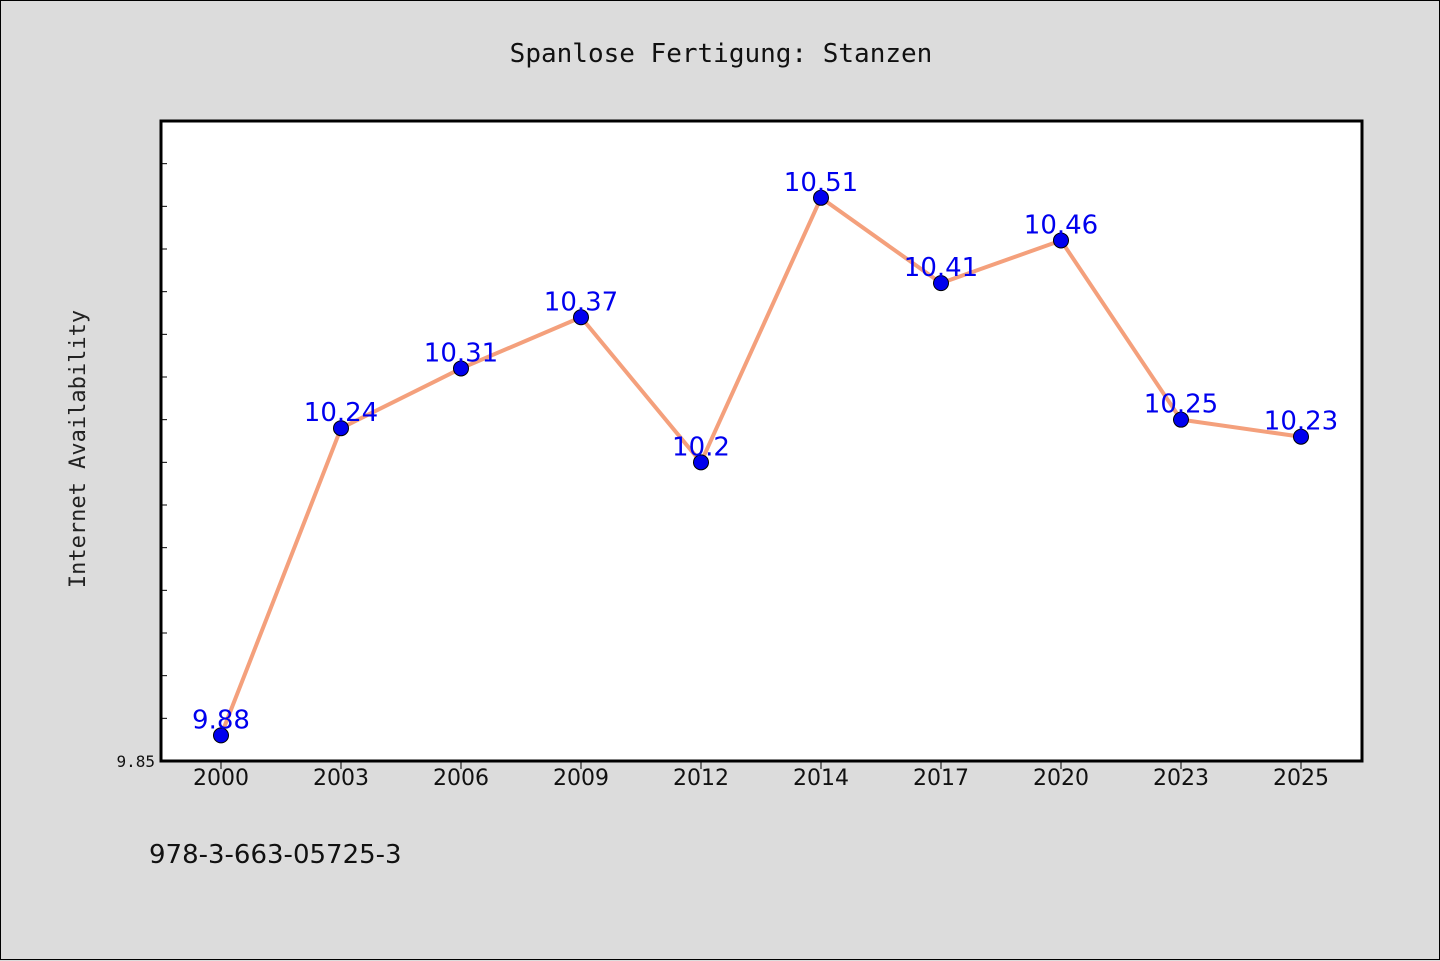 Image resolution: width=1440 pixels, height=961 pixels. I want to click on data-label: 10.41, so click(941, 268).